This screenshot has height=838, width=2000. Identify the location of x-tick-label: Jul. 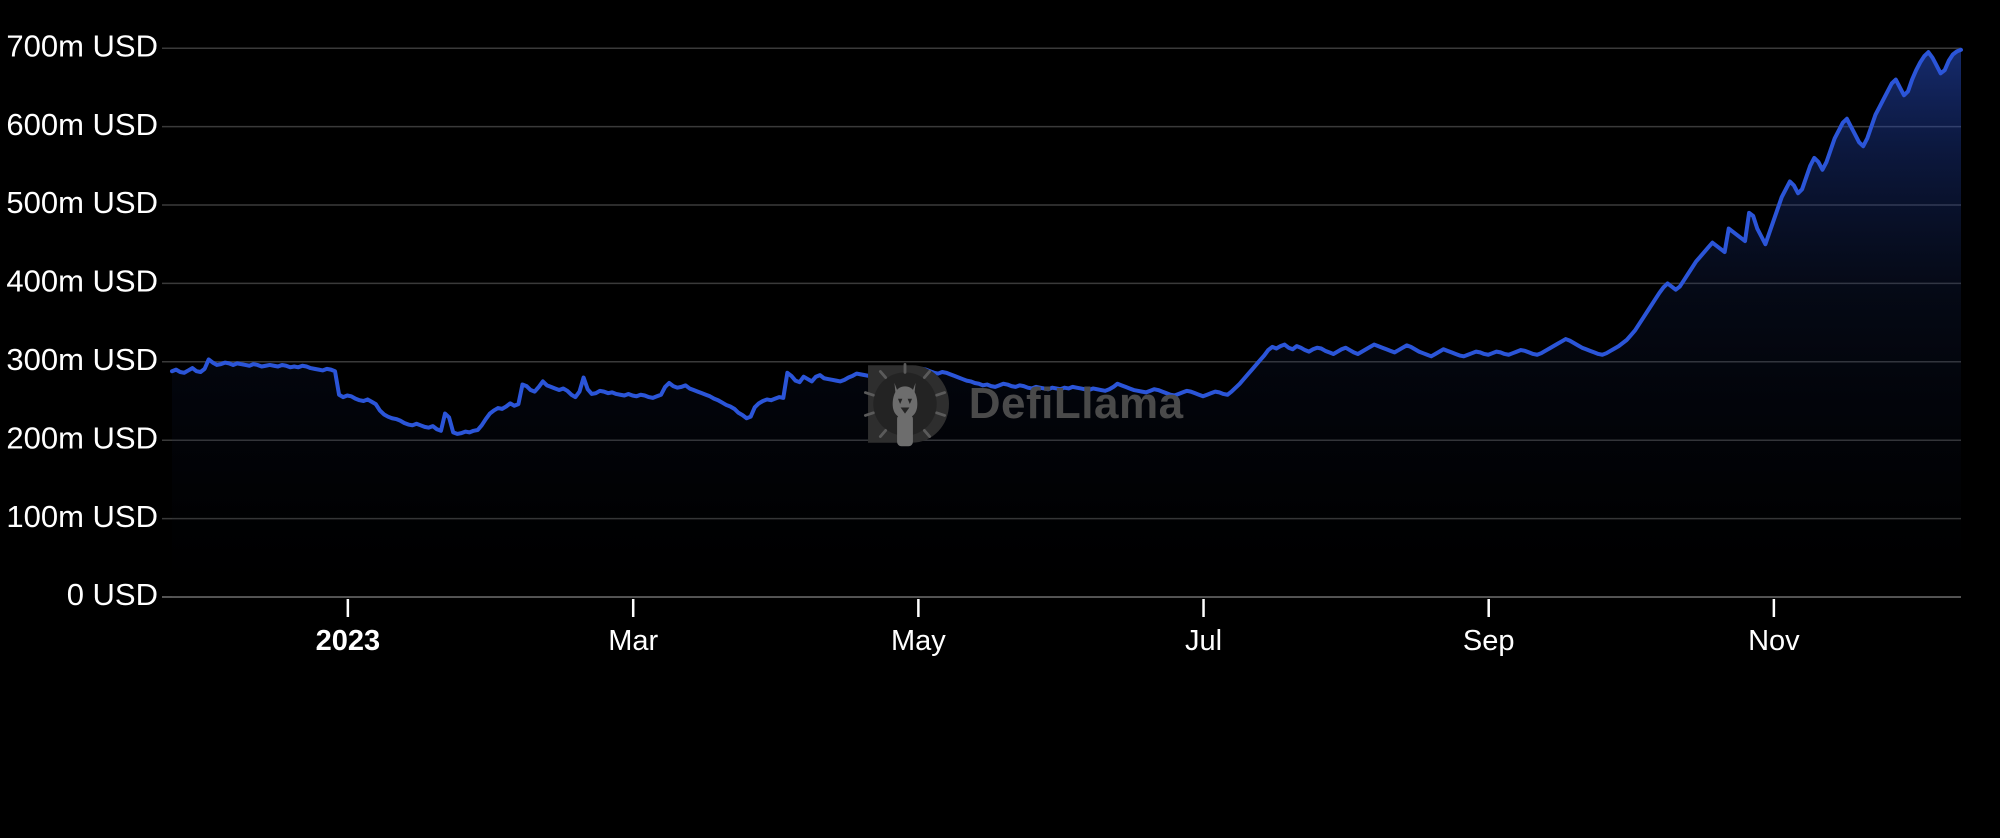
(1203, 641).